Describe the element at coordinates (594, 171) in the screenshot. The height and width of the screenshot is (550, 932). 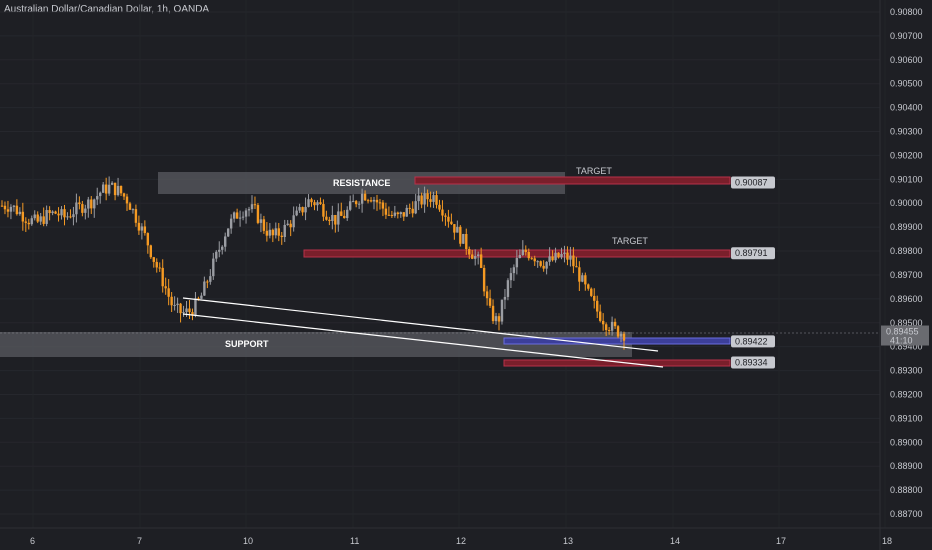
I see `target-upper-label: TARGET` at that location.